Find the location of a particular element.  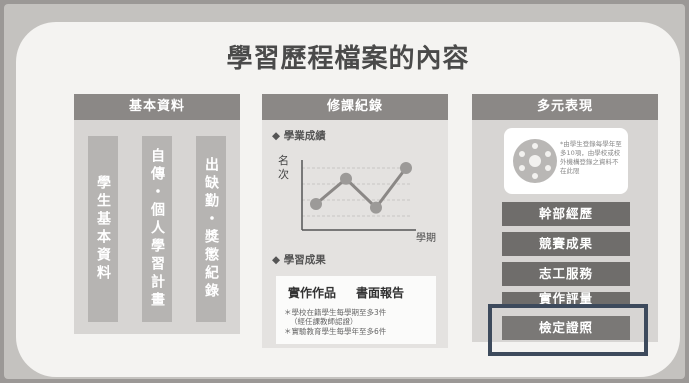

item-autobiography: 自傳・個人學習計畫 is located at coordinates (157, 229).